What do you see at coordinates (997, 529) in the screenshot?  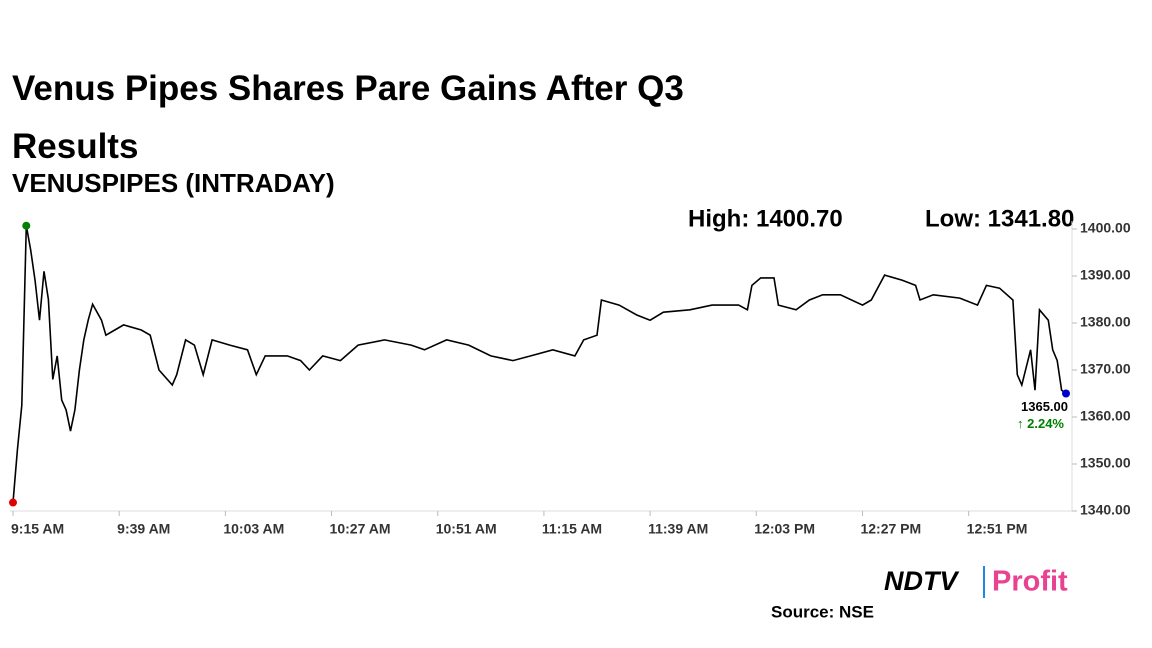 I see `x-tick-label: 12:51 PM` at bounding box center [997, 529].